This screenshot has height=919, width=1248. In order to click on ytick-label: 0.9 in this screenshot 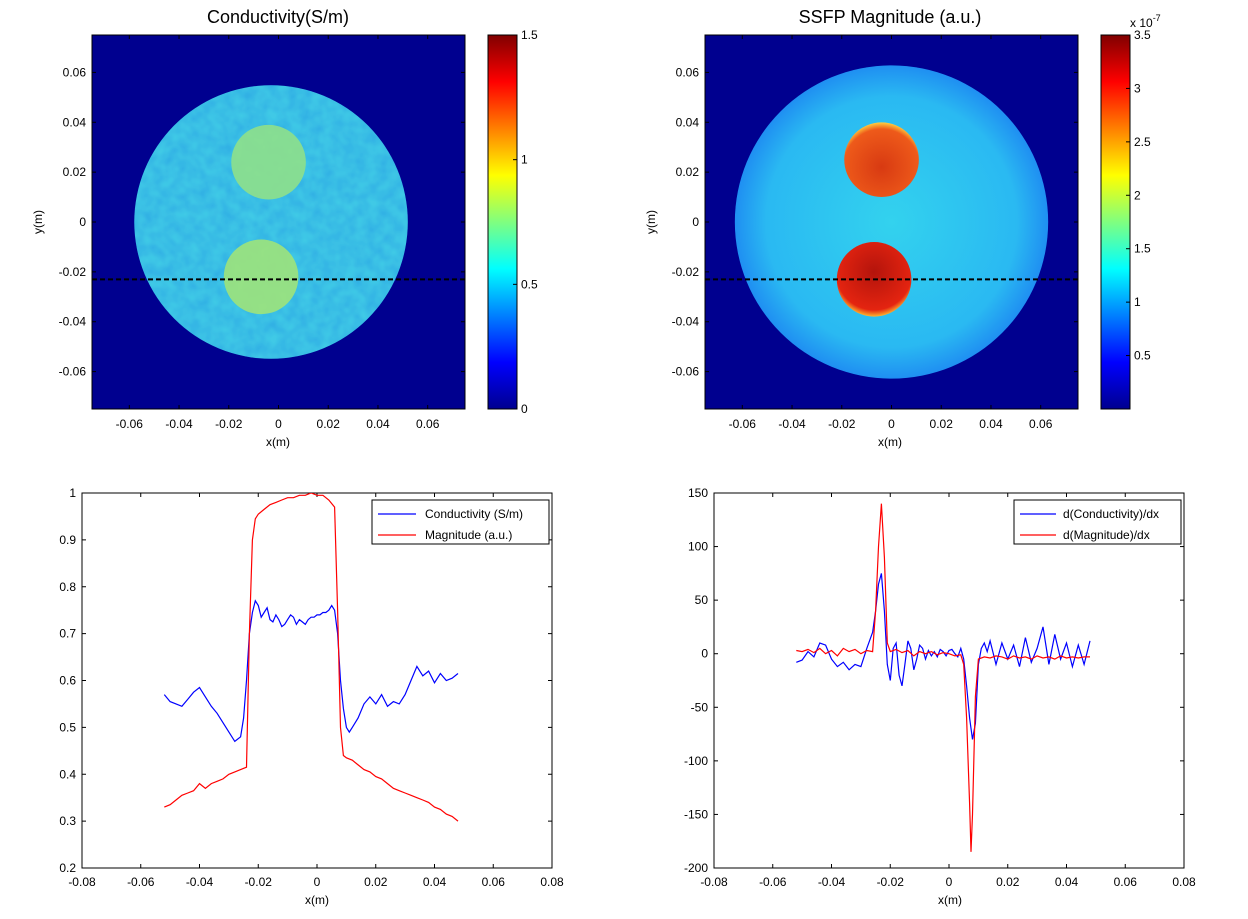, I will do `click(67, 540)`.